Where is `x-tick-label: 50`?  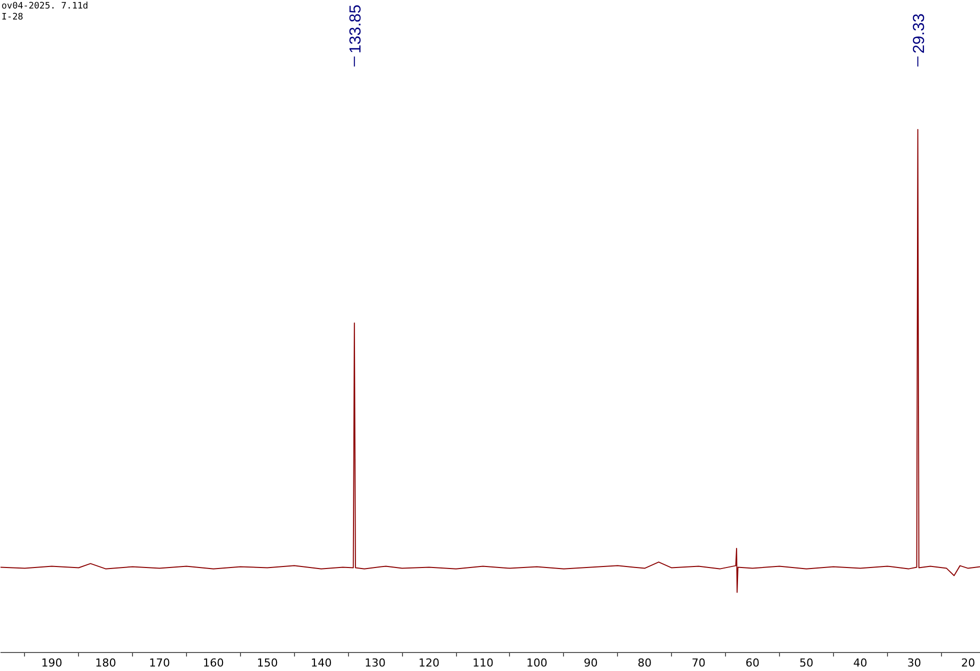
x-tick-label: 50 is located at coordinates (806, 663).